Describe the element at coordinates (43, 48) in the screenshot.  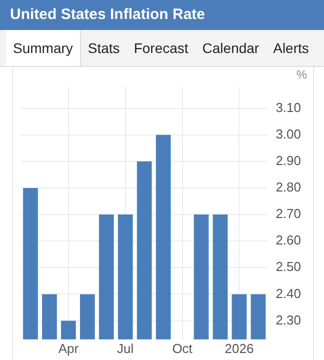
I see `text: Summary` at that location.